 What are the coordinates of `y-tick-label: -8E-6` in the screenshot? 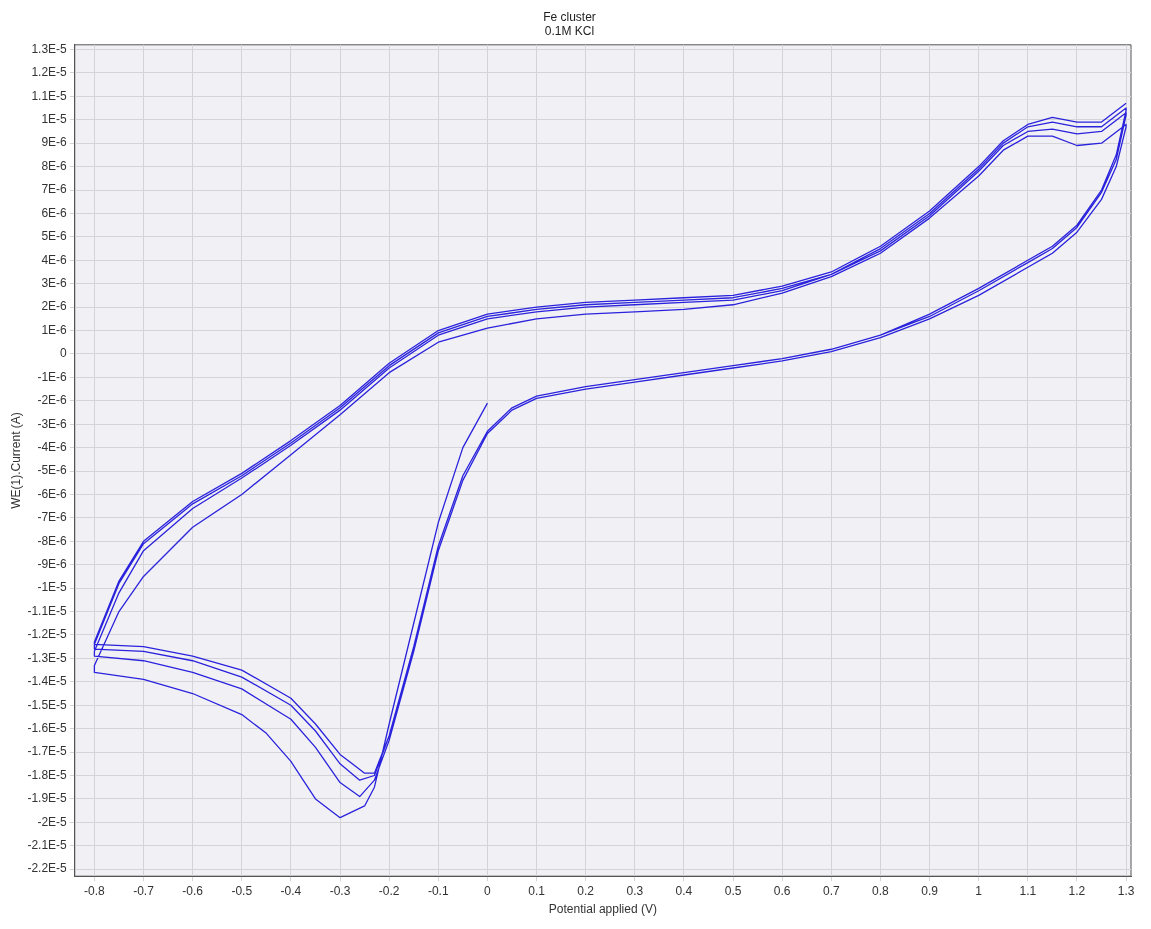 It's located at (52, 540).